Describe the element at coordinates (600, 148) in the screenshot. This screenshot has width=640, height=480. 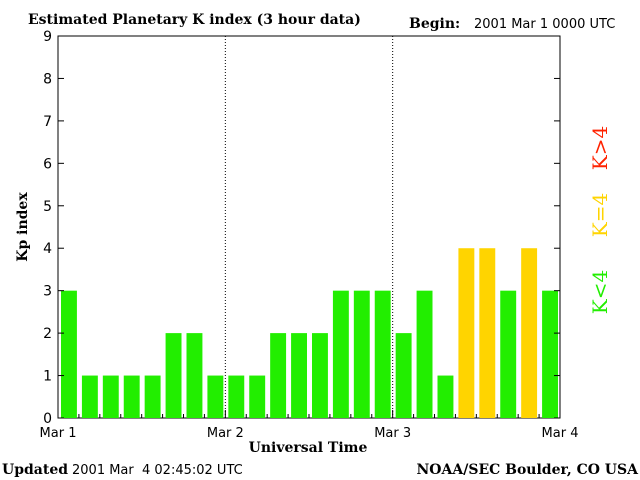
I see `legend-high: K>4` at that location.